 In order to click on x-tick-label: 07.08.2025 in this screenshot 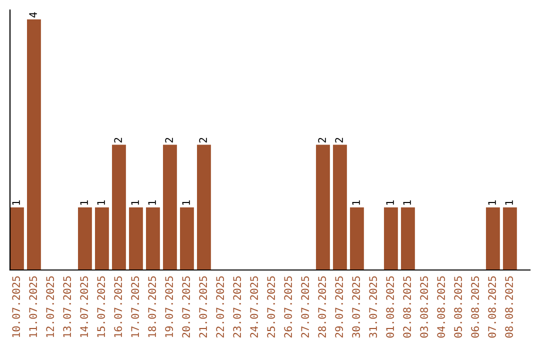, I will do `click(492, 307)`.